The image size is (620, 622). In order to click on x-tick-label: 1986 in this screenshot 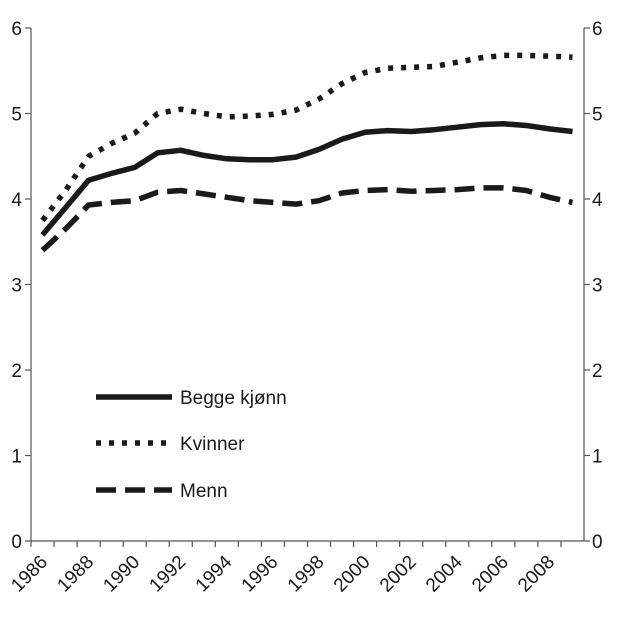, I will do `click(29, 574)`.